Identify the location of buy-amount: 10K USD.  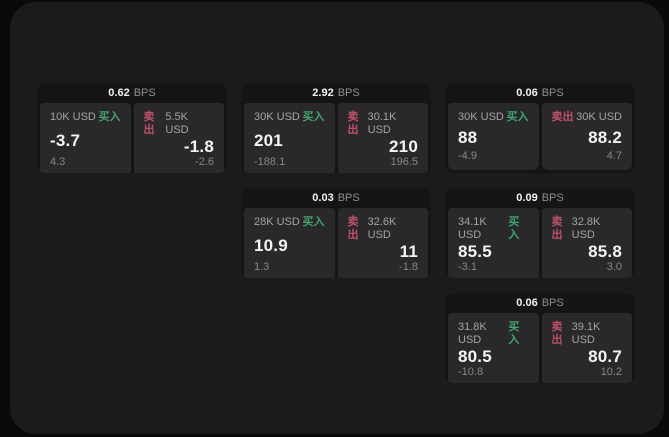
(73, 117).